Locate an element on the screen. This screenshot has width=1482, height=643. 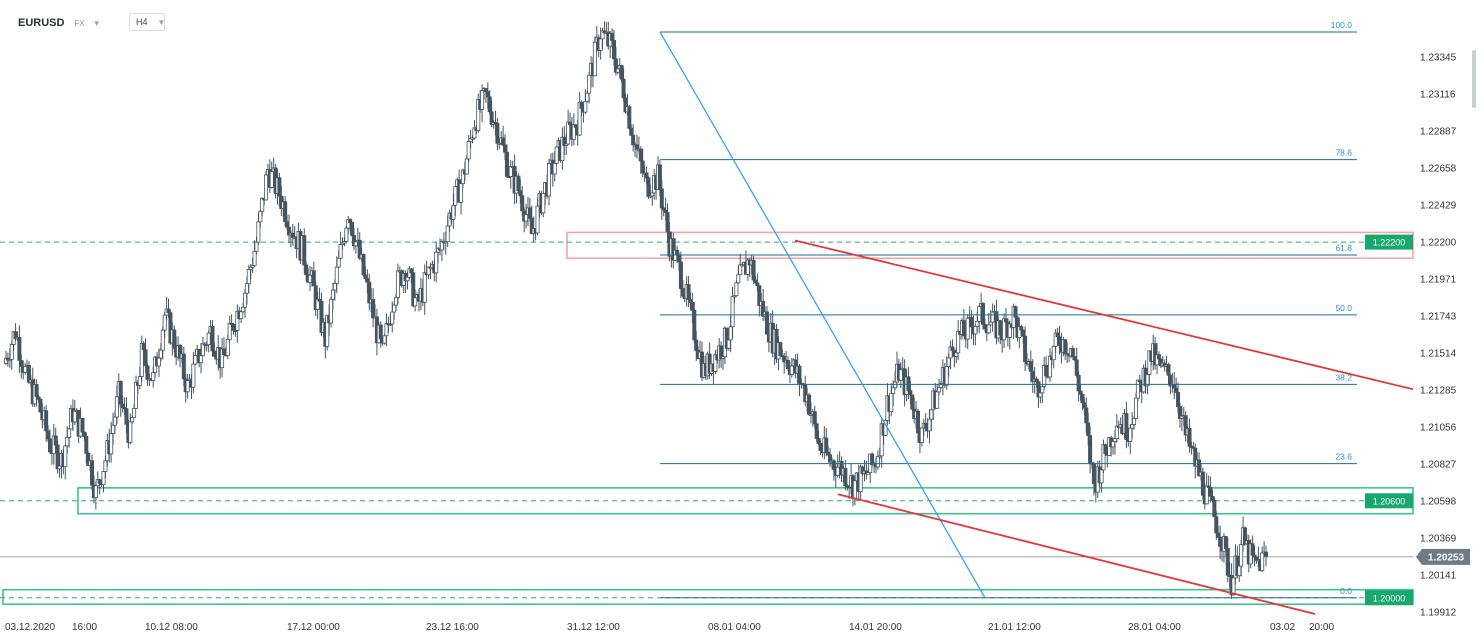
symbol-selector: EURUSD FX ▼ is located at coordinates (59, 23).